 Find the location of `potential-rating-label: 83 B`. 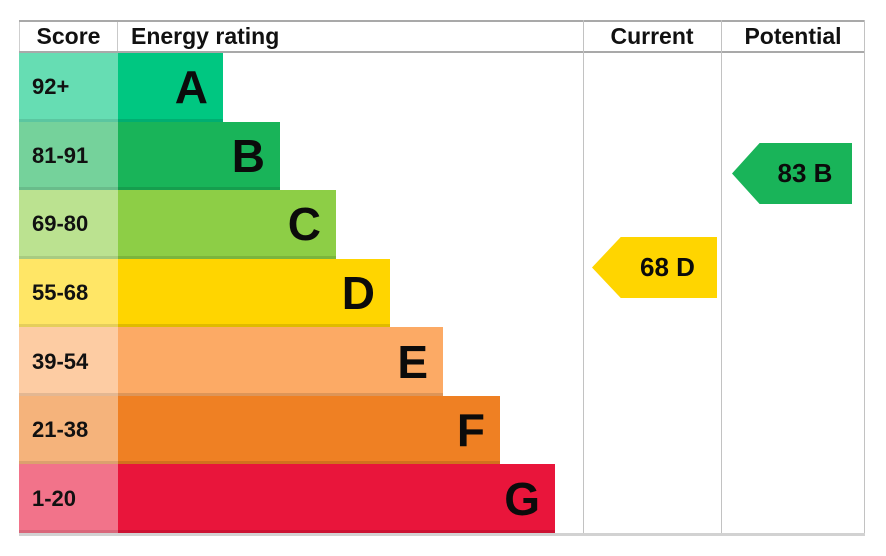

potential-rating-label: 83 B is located at coordinates (805, 173).